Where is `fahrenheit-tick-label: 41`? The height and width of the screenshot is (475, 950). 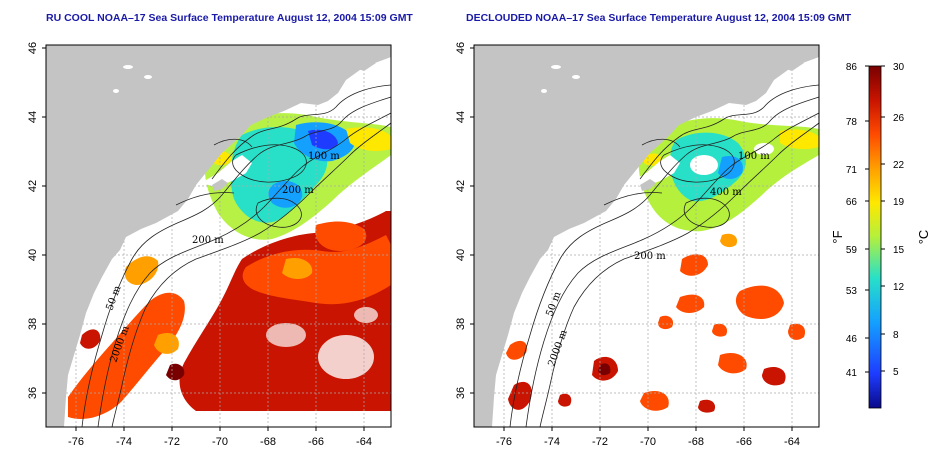 fahrenheit-tick-label: 41 is located at coordinates (852, 373).